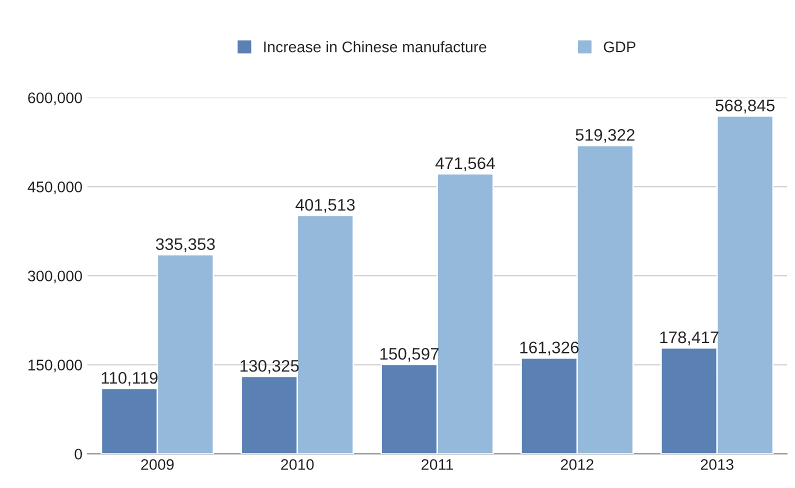  I want to click on x-tick-label: 2011, so click(437, 464).